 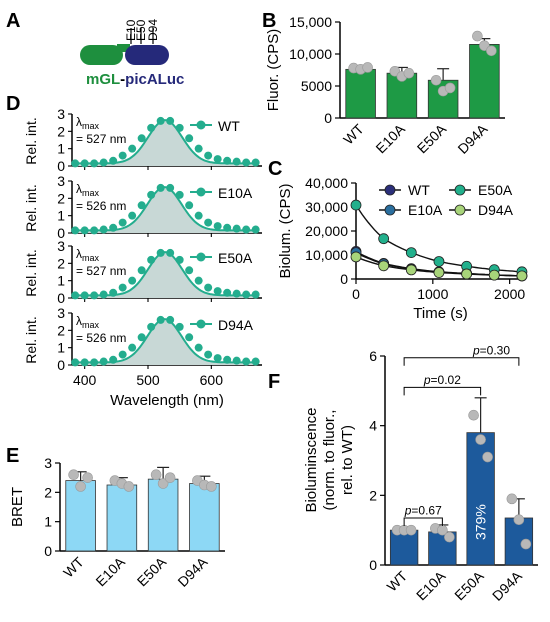 I want to click on lambda-max-label: λmax, so click(x=88, y=255).